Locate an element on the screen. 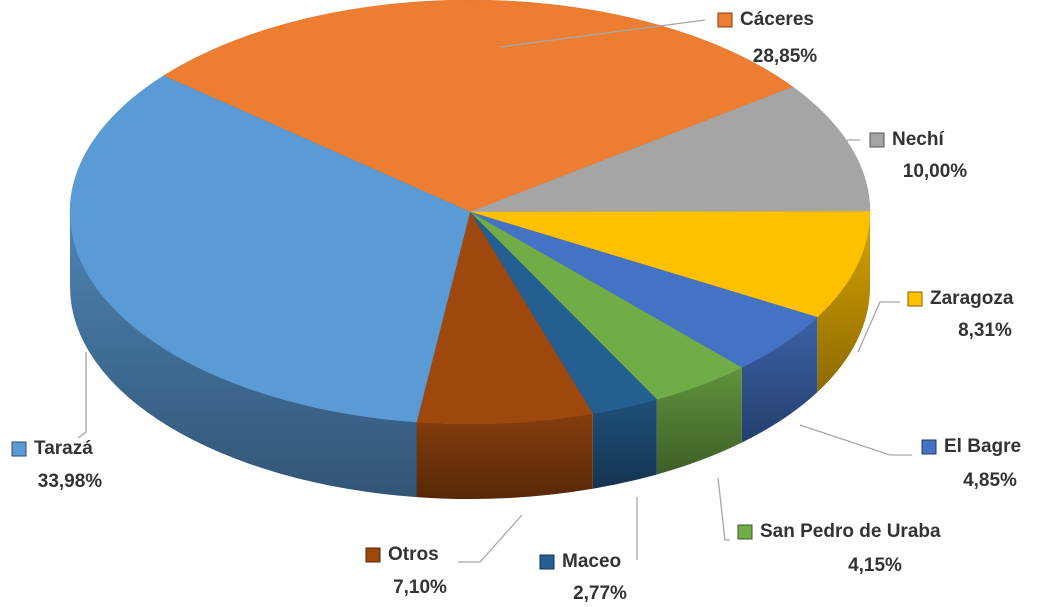 This screenshot has width=1046, height=607. category-label: San Pedro de Uraba is located at coordinates (850, 531).